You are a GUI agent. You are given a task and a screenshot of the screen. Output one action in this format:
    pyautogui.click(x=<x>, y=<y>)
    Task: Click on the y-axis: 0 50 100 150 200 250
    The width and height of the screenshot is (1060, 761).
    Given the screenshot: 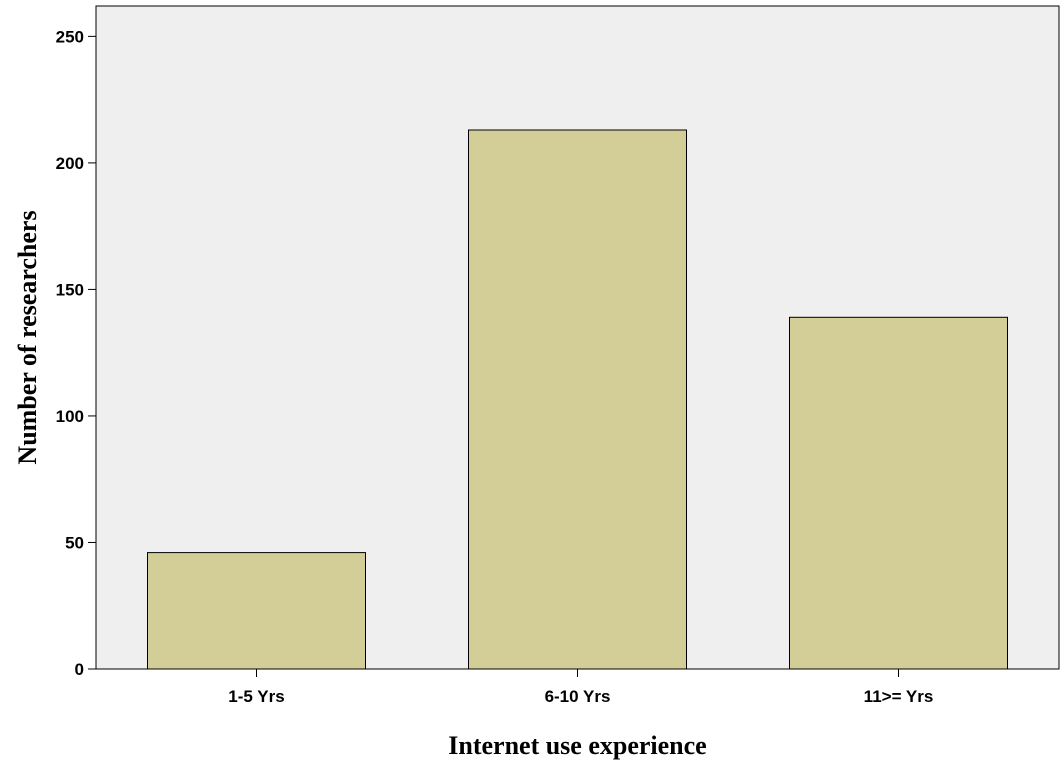 What is the action you would take?
    pyautogui.click(x=76, y=342)
    